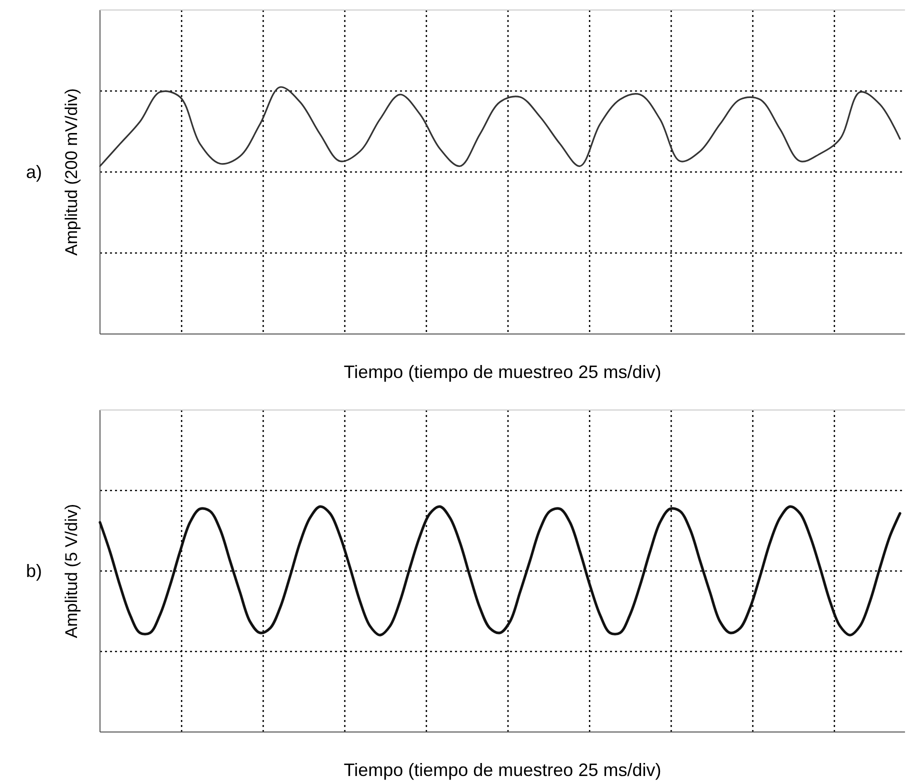 The image size is (906, 782). What do you see at coordinates (71, 571) in the screenshot?
I see `y-axis-title: Amplitud (5 V/div)` at bounding box center [71, 571].